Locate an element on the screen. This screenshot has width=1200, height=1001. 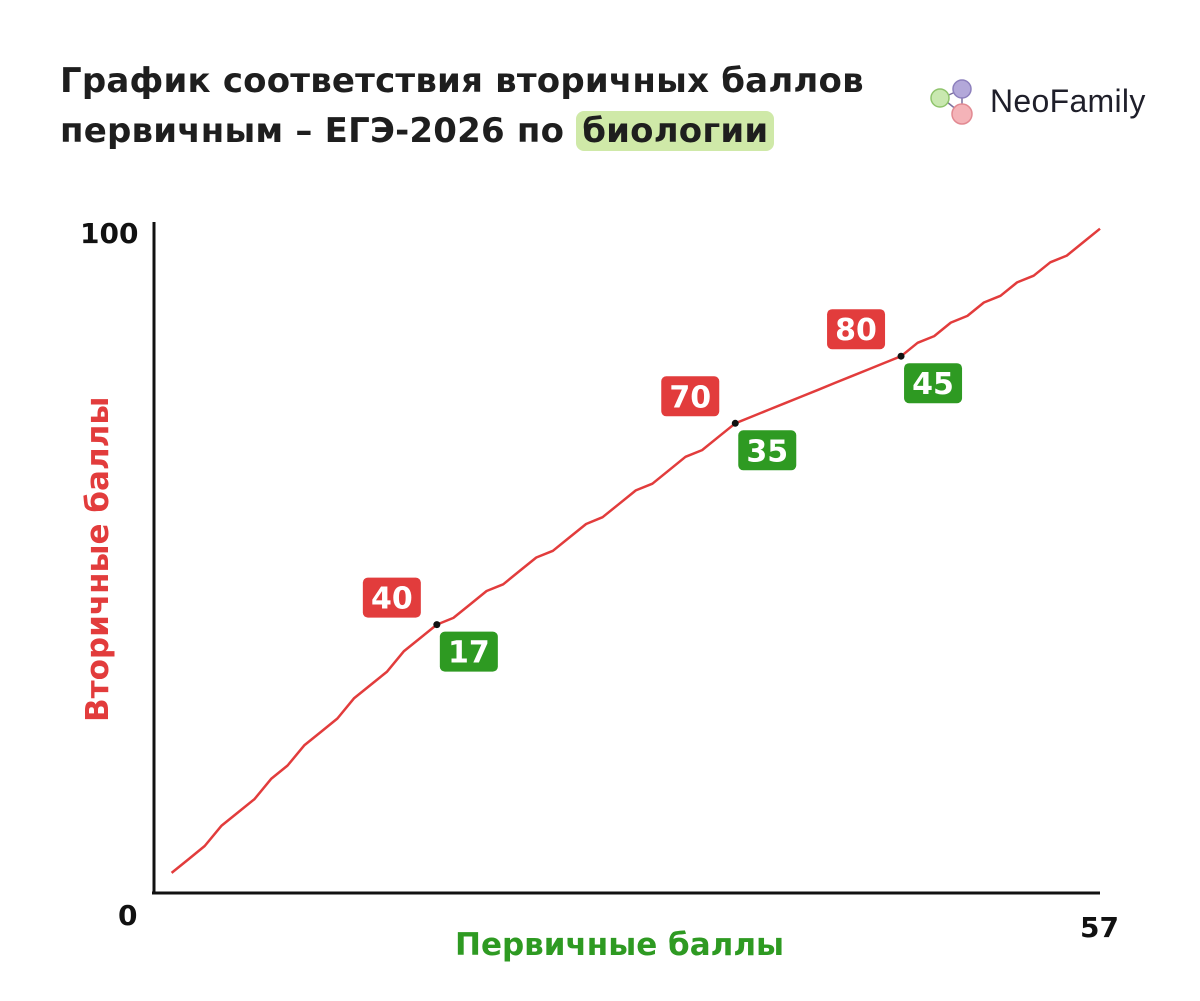
primary-score-badge-17: 17 is located at coordinates (469, 653).